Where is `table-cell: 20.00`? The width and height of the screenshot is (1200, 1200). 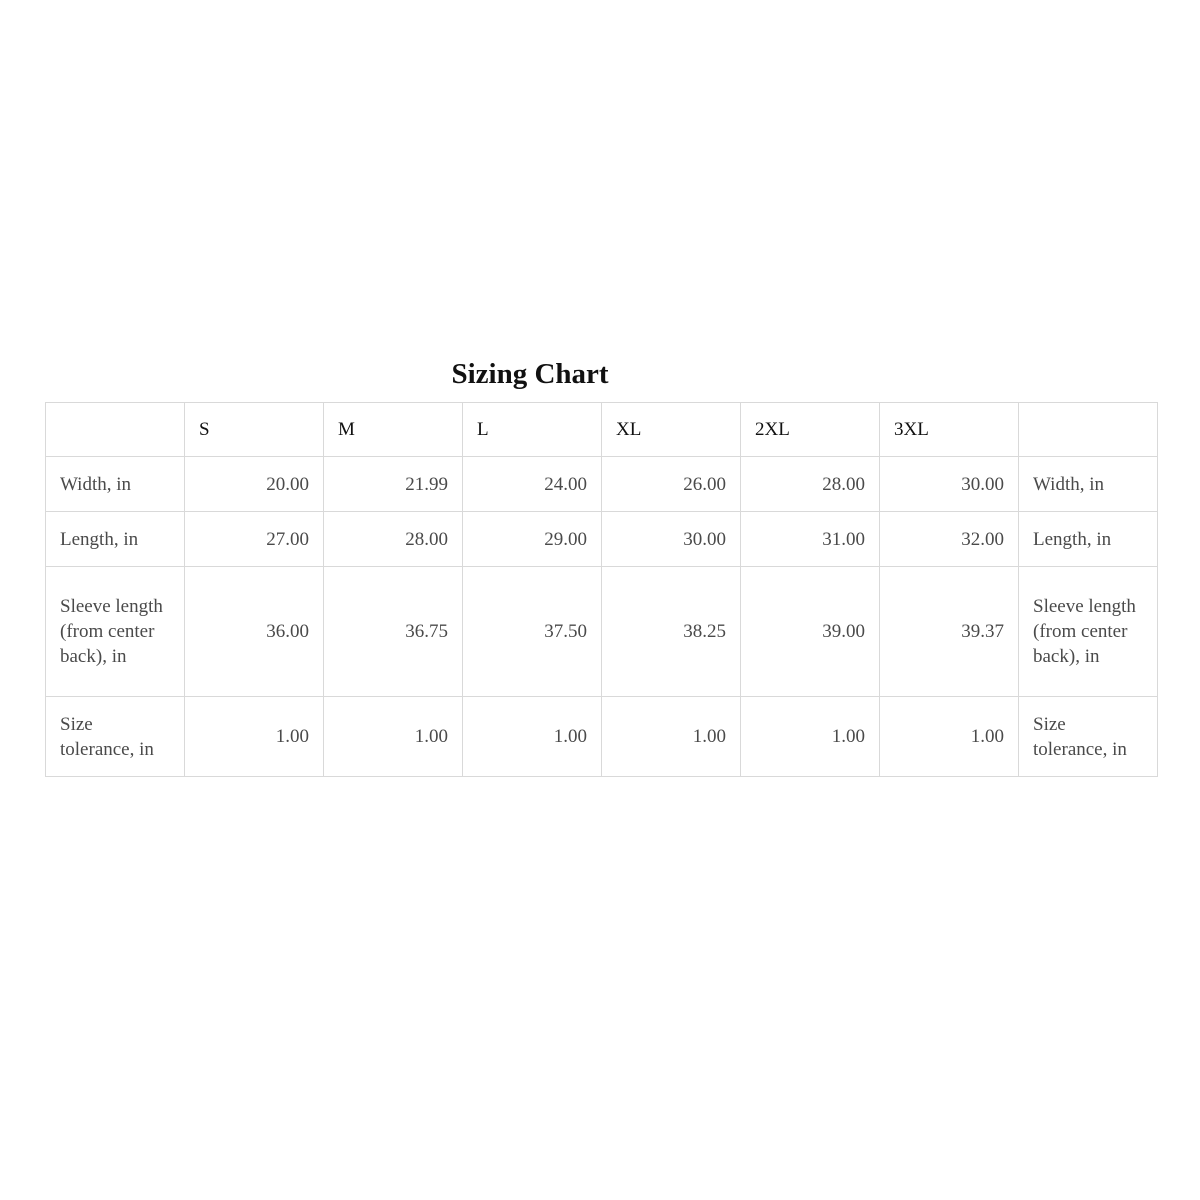
table-cell: 20.00 is located at coordinates (254, 484).